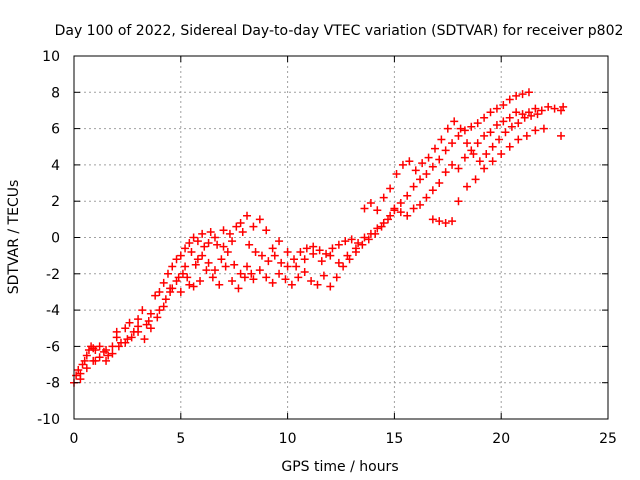 This screenshot has height=480, width=640. Describe the element at coordinates (48, 420) in the screenshot. I see `y-tick-label: -10` at that location.